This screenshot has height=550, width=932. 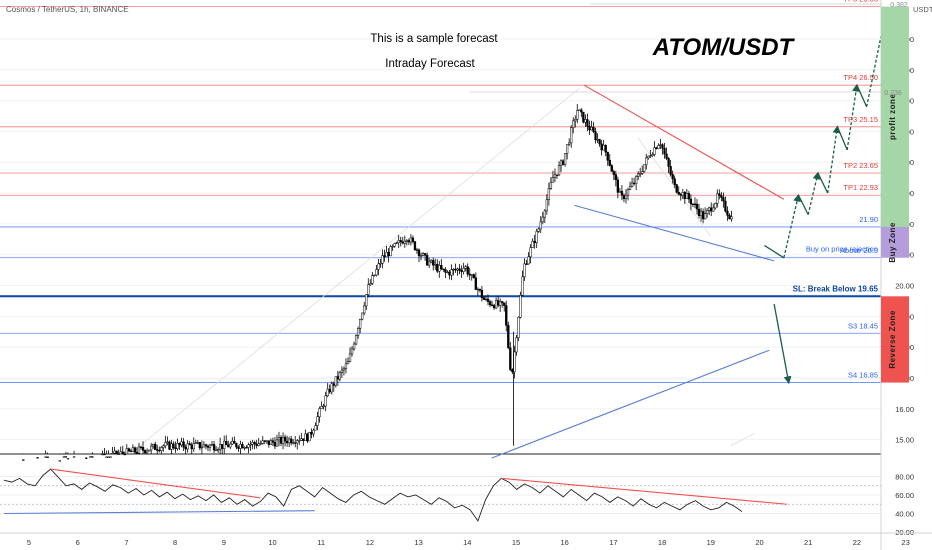 What do you see at coordinates (67, 9) in the screenshot?
I see `symbol-header: Cosmos / TetherUS, 1h, BINANCE` at bounding box center [67, 9].